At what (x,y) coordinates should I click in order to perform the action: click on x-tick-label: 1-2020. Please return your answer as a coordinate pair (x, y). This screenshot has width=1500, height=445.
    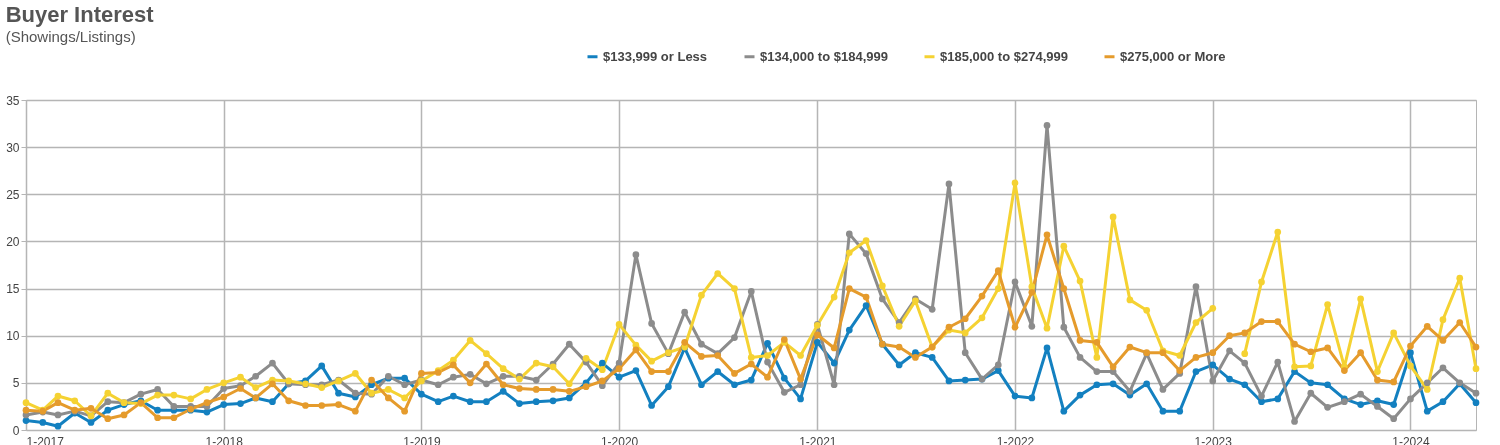
    Looking at the image, I should click on (619, 439).